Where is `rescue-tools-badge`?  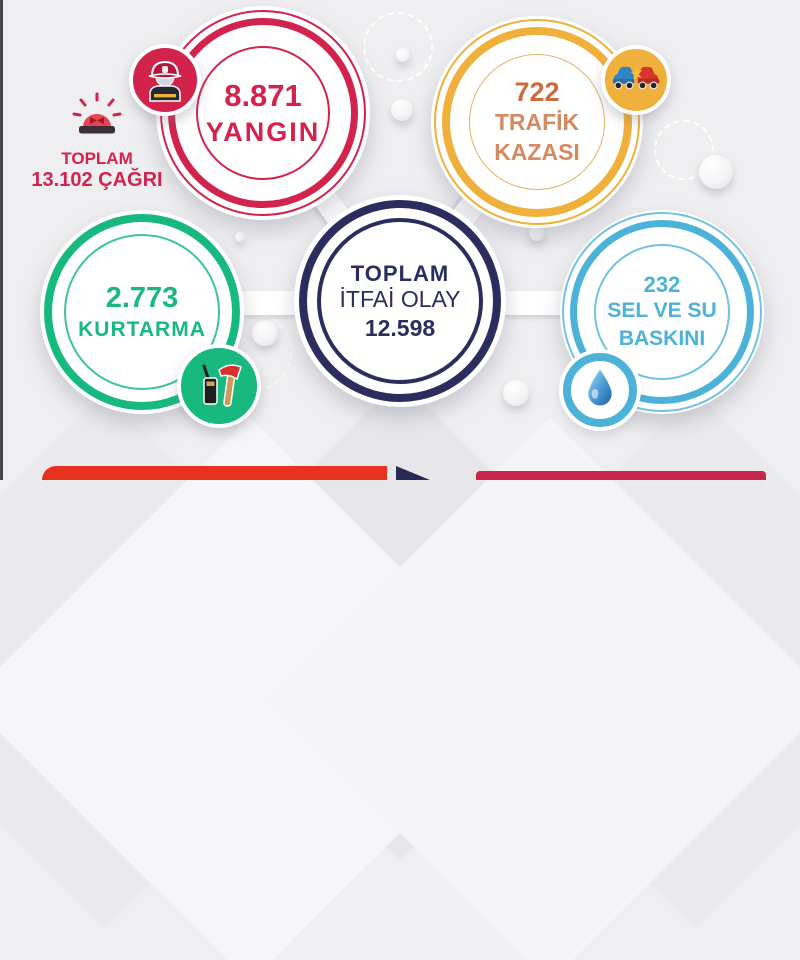
rescue-tools-badge is located at coordinates (219, 386).